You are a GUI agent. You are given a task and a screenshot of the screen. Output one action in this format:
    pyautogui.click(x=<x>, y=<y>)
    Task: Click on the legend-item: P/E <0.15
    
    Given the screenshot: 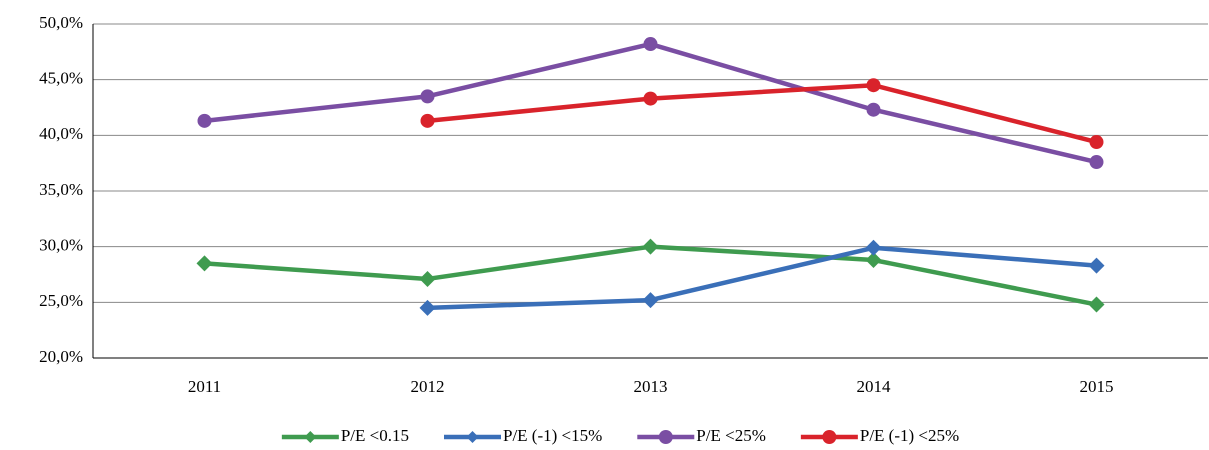 What is the action you would take?
    pyautogui.click(x=345, y=435)
    